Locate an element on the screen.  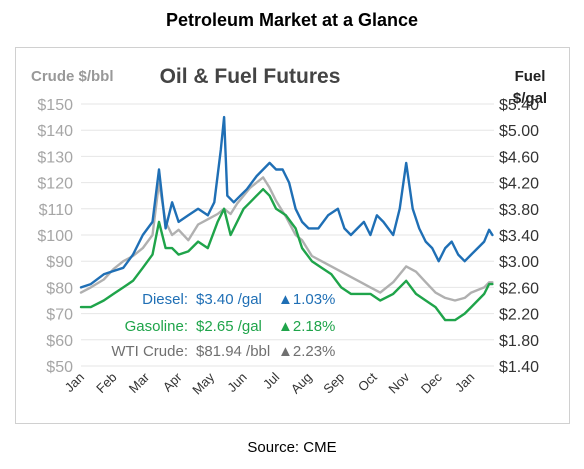
left-tick-label: $130 is located at coordinates (55, 157).